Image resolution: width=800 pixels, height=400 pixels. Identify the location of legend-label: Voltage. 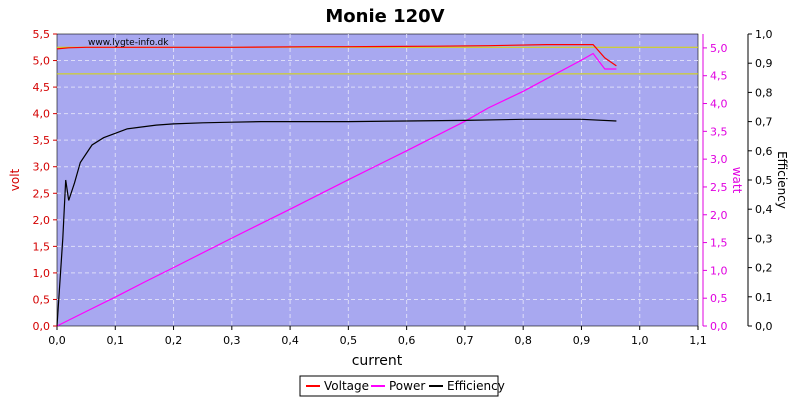
(346, 386).